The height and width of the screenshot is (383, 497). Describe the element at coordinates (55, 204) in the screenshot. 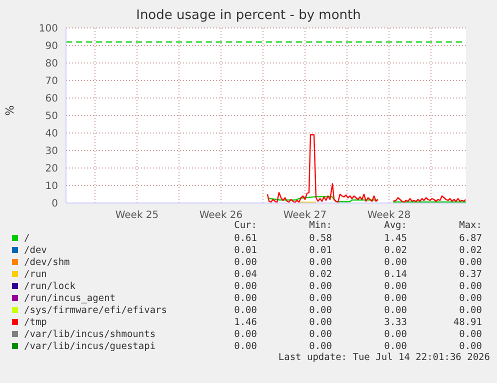

I see `y-tick-label: 0` at that location.